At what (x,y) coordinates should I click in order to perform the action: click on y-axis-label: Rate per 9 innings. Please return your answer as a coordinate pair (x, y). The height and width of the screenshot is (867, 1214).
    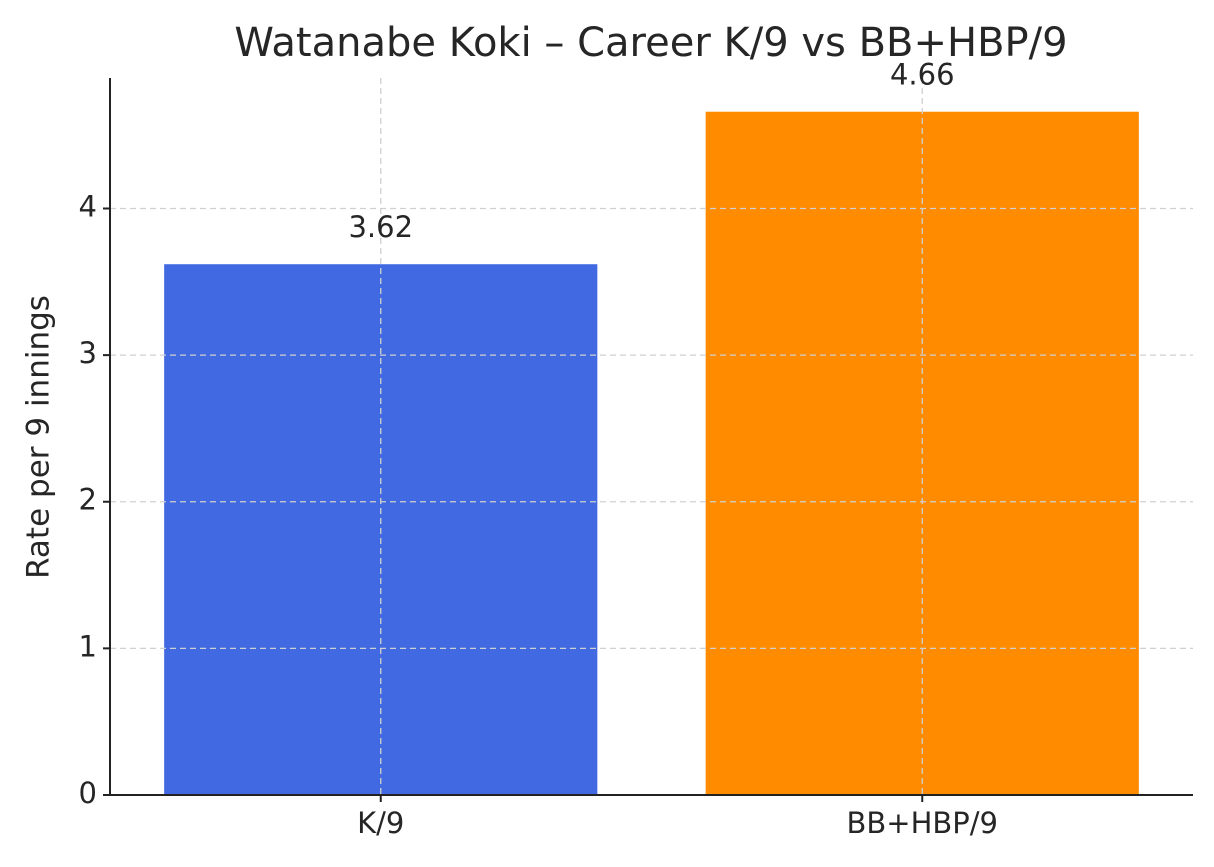
    Looking at the image, I should click on (39, 437).